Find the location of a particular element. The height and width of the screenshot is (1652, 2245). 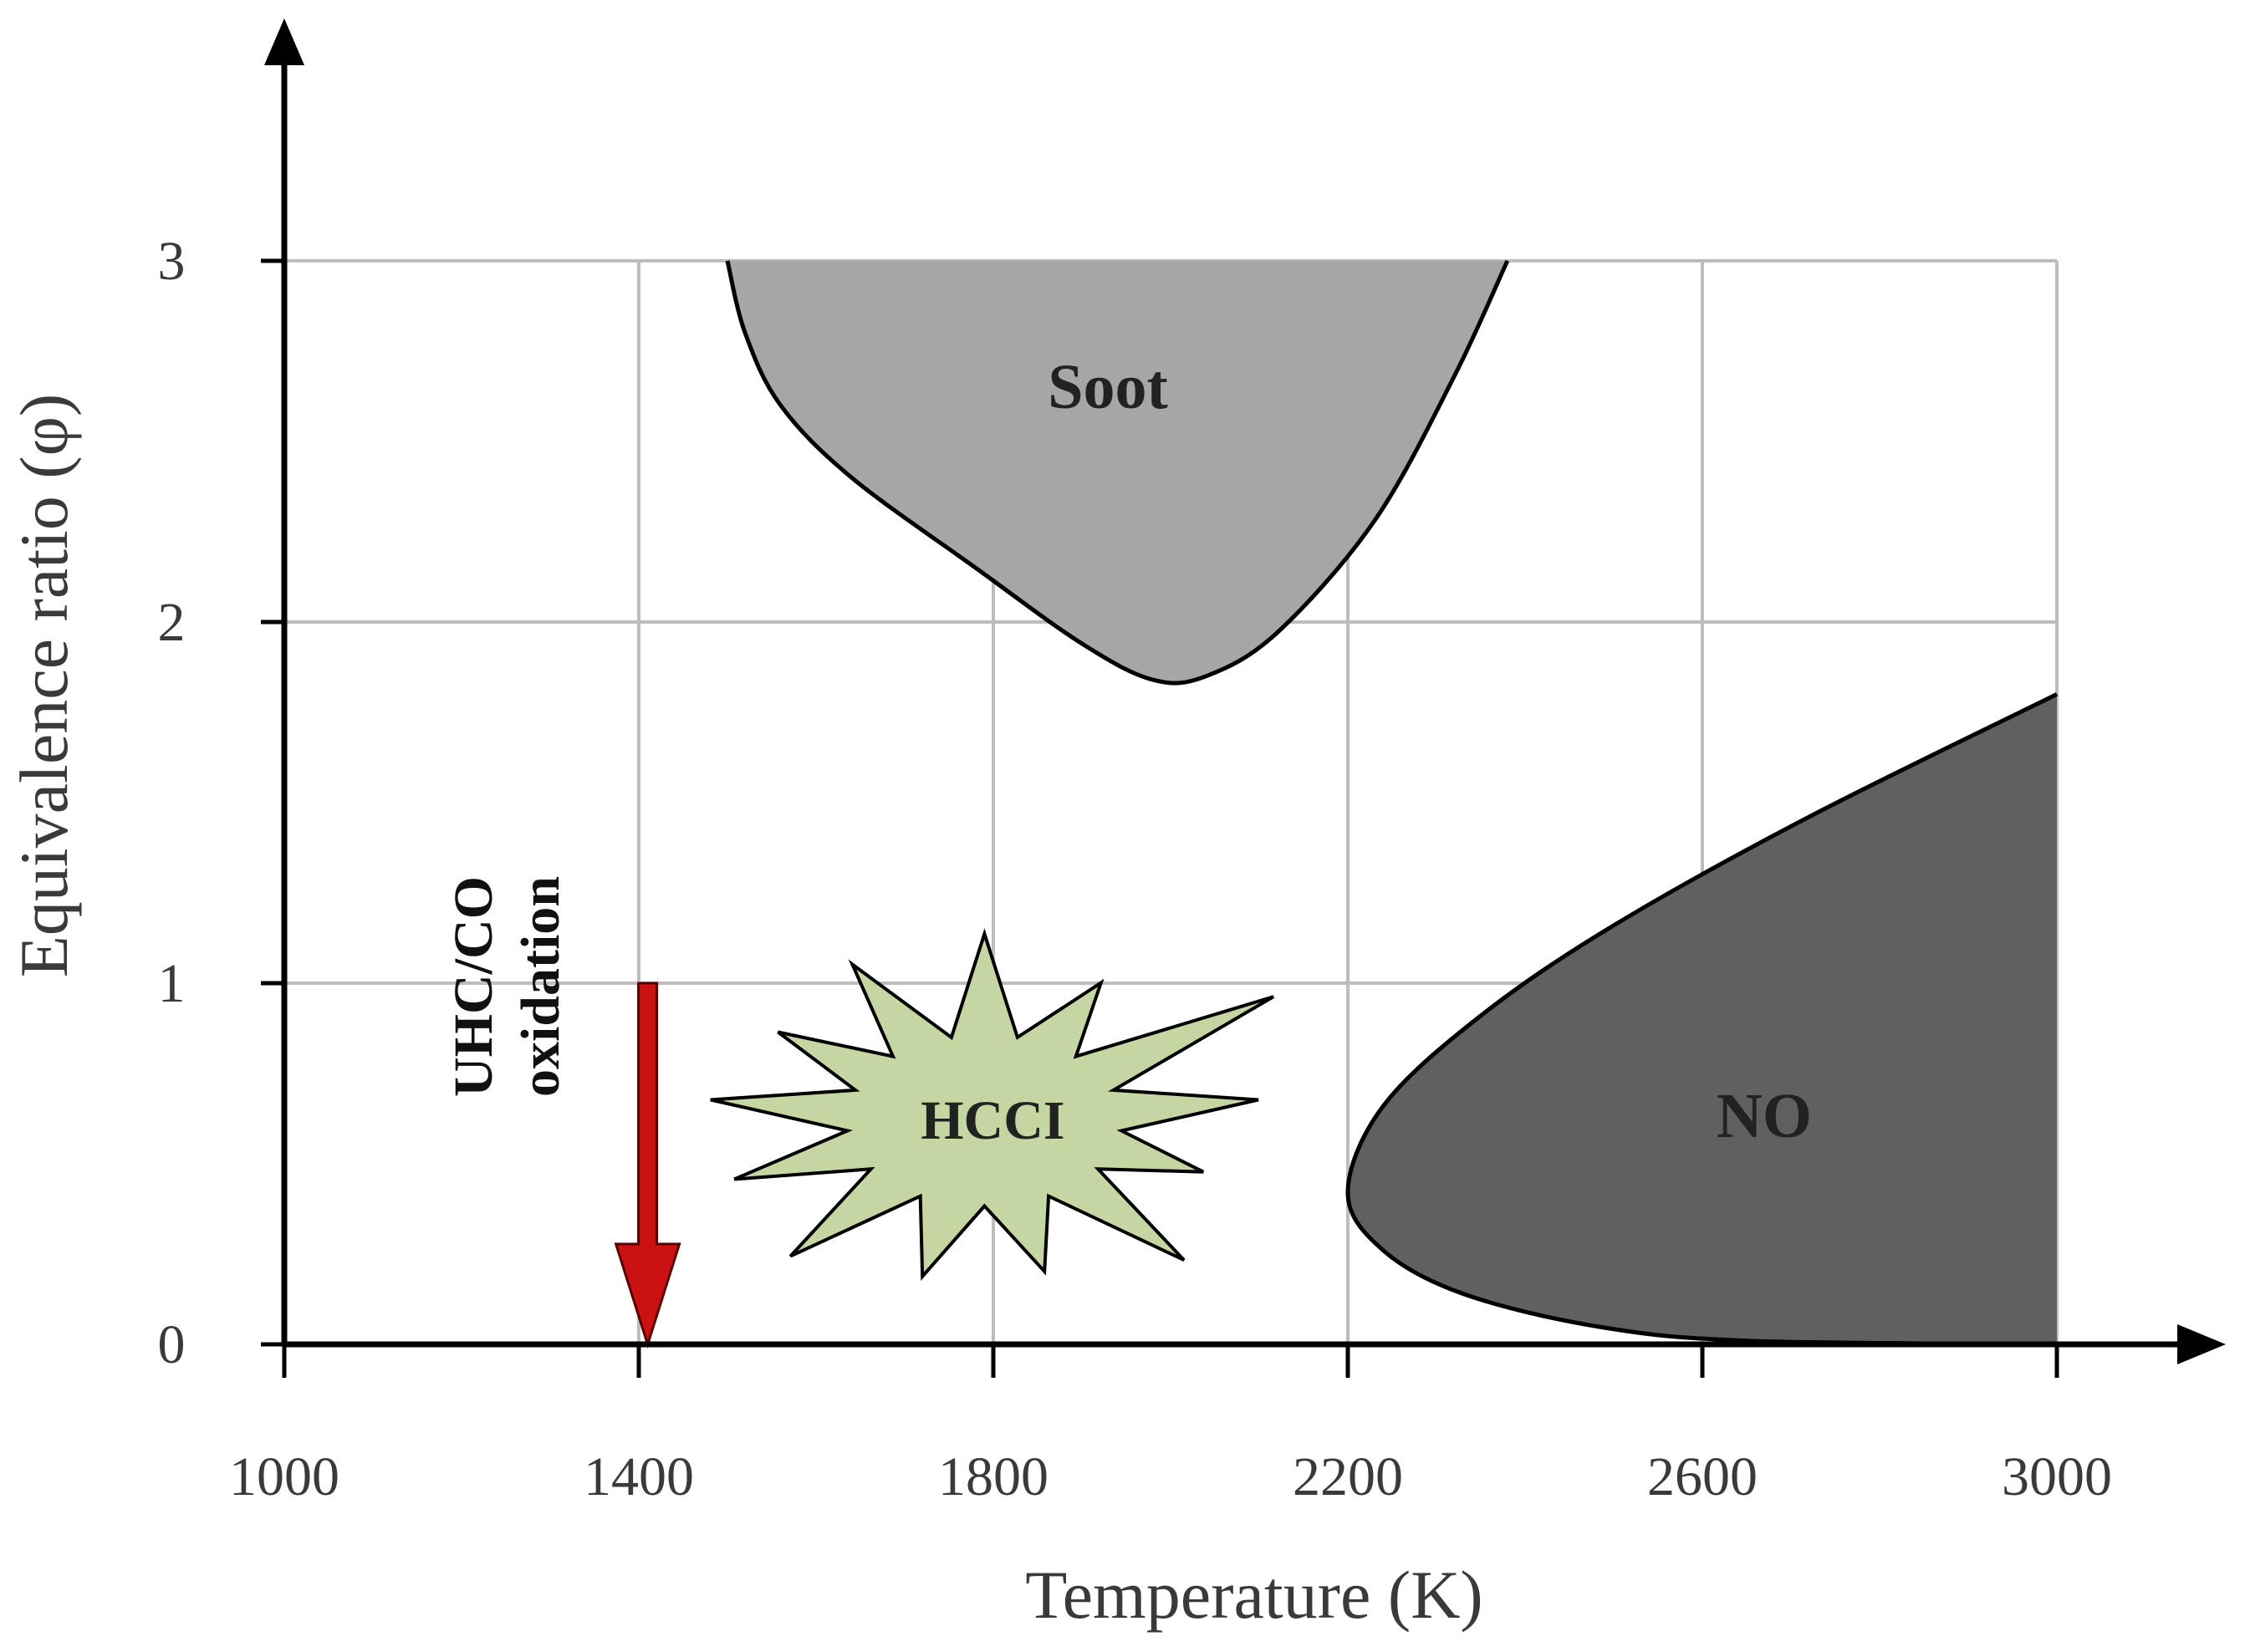

soot-region is located at coordinates (1117, 472).